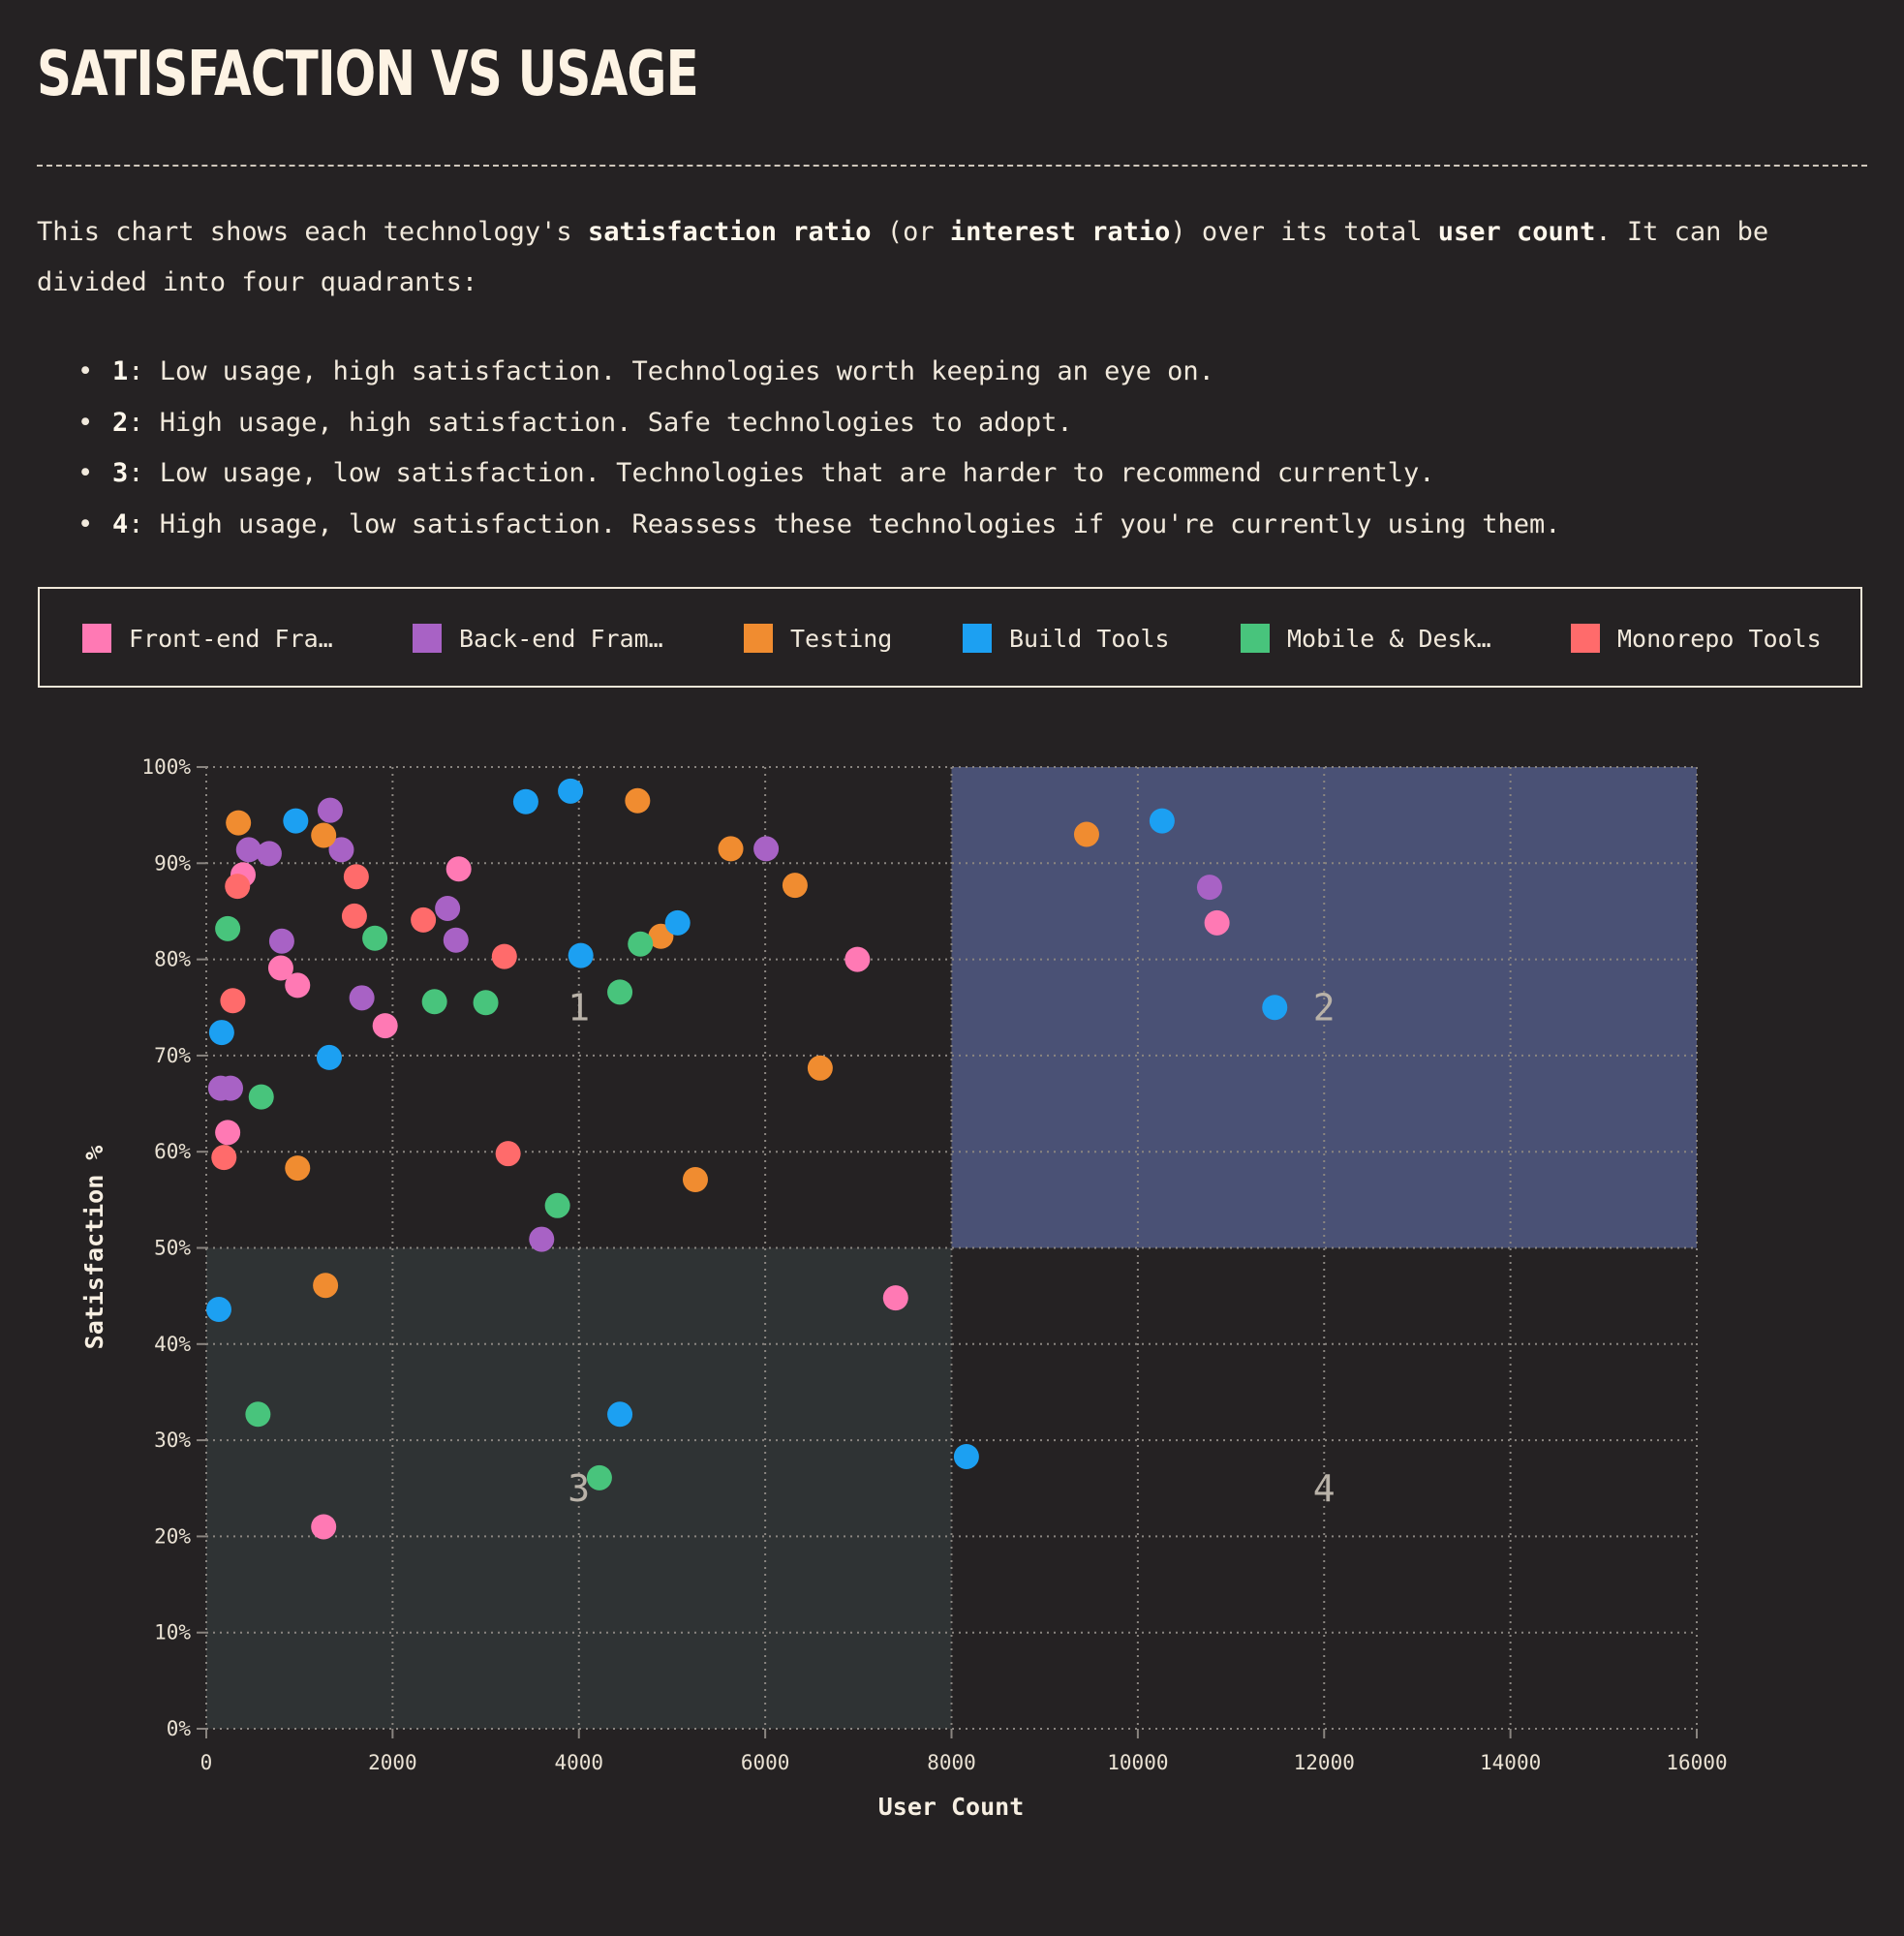 The width and height of the screenshot is (1904, 1936). I want to click on series-testing, so click(663, 1043).